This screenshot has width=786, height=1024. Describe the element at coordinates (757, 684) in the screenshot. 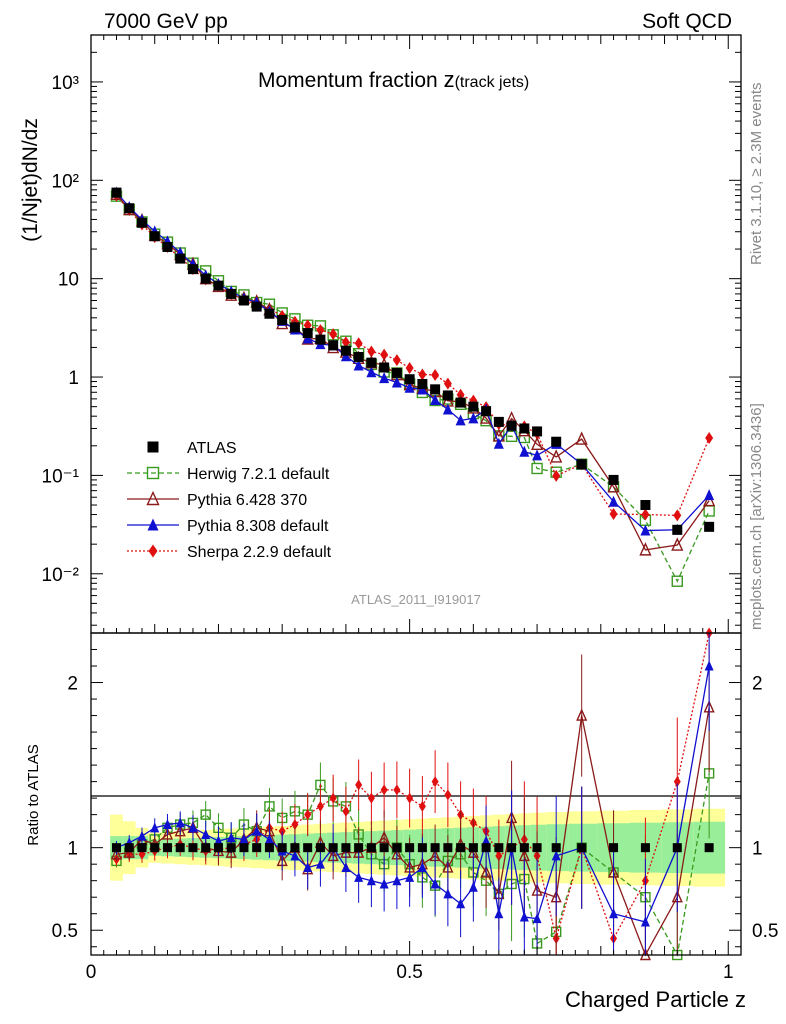

I see `ratio-tick-label: 2` at that location.